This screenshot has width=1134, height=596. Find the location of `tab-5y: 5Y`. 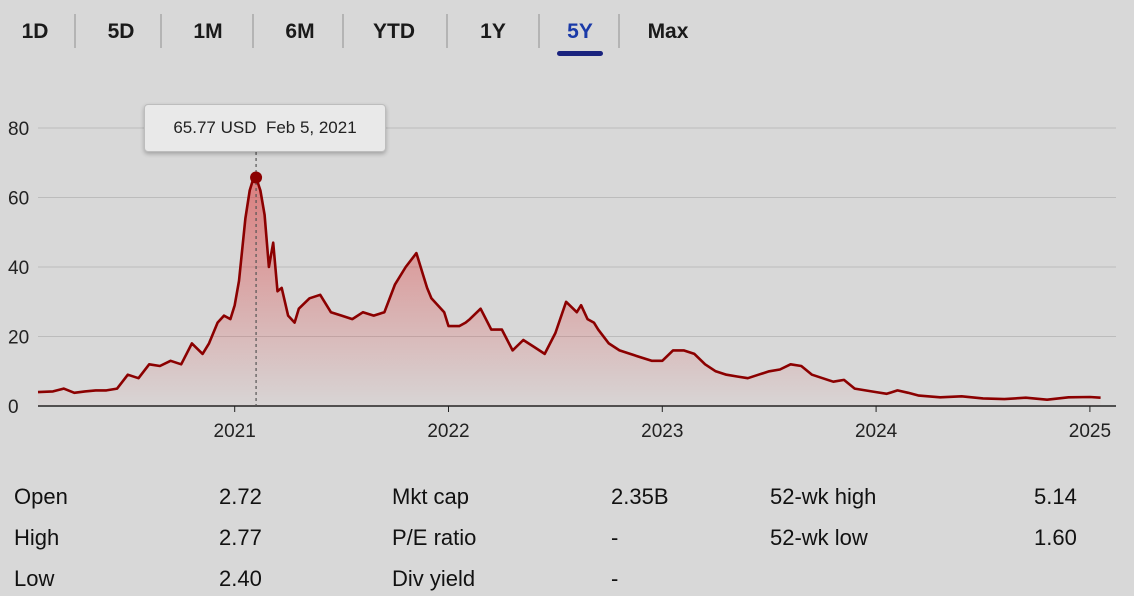

tab-5y: 5Y is located at coordinates (580, 35).